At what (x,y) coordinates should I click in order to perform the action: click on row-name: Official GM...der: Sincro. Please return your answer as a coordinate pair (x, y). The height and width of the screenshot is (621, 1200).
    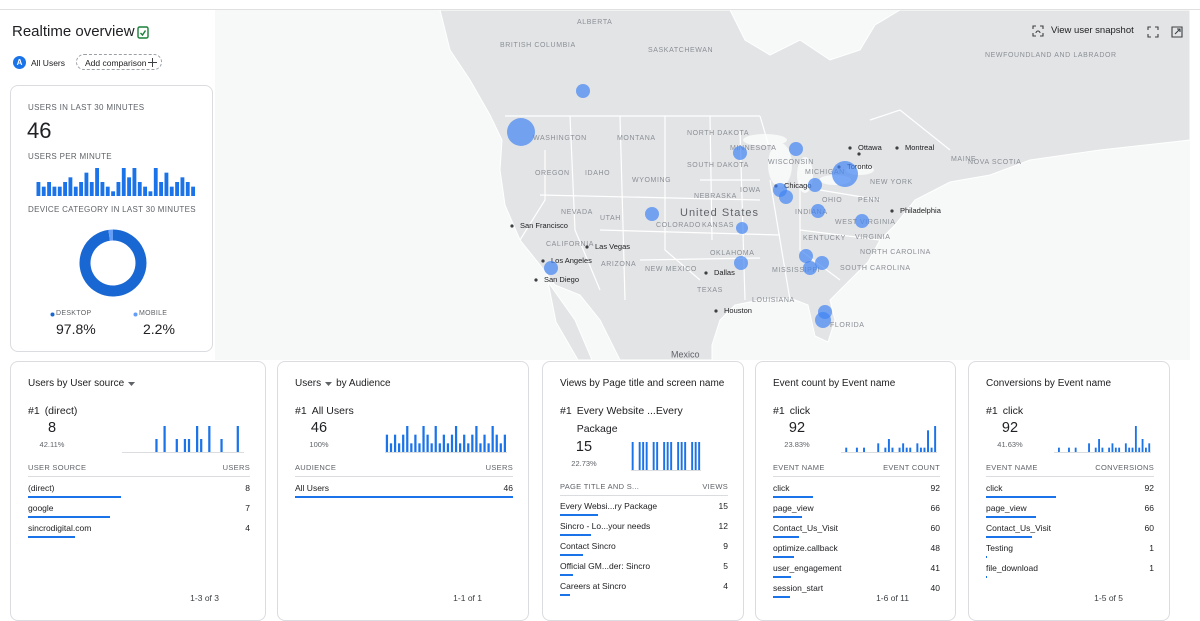
    Looking at the image, I should click on (605, 566).